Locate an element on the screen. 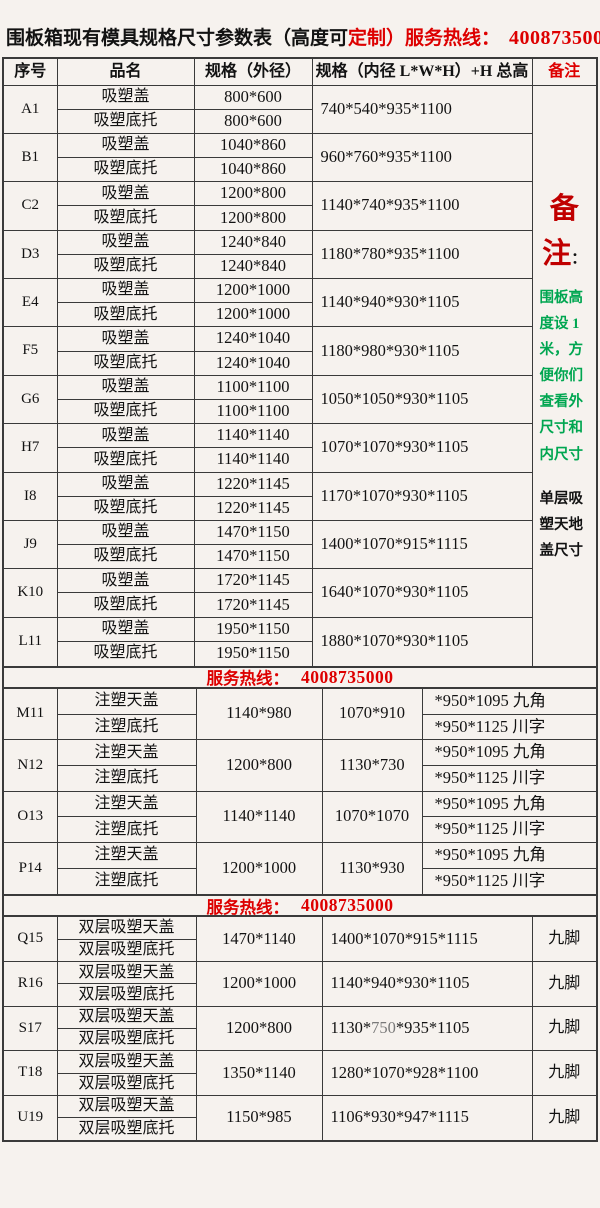 This screenshot has height=1208, width=600. table-row: 吸塑底托 1240*840 is located at coordinates (300, 266).